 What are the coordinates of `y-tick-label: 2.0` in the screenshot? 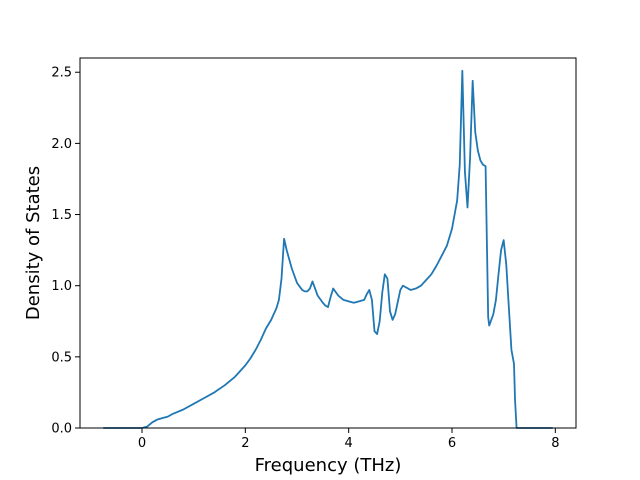 It's located at (61, 144).